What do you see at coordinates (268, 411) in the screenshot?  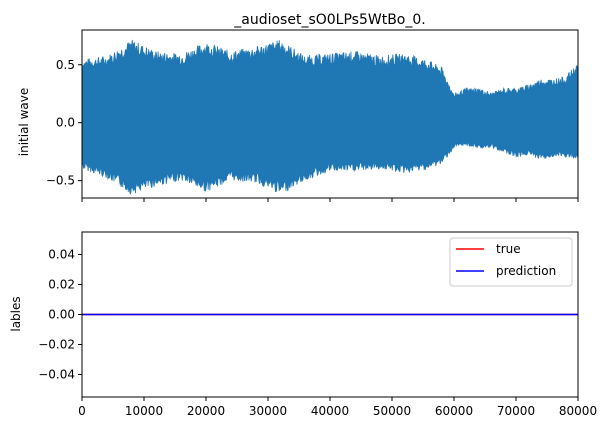 I see `x-tick-label: 30000` at bounding box center [268, 411].